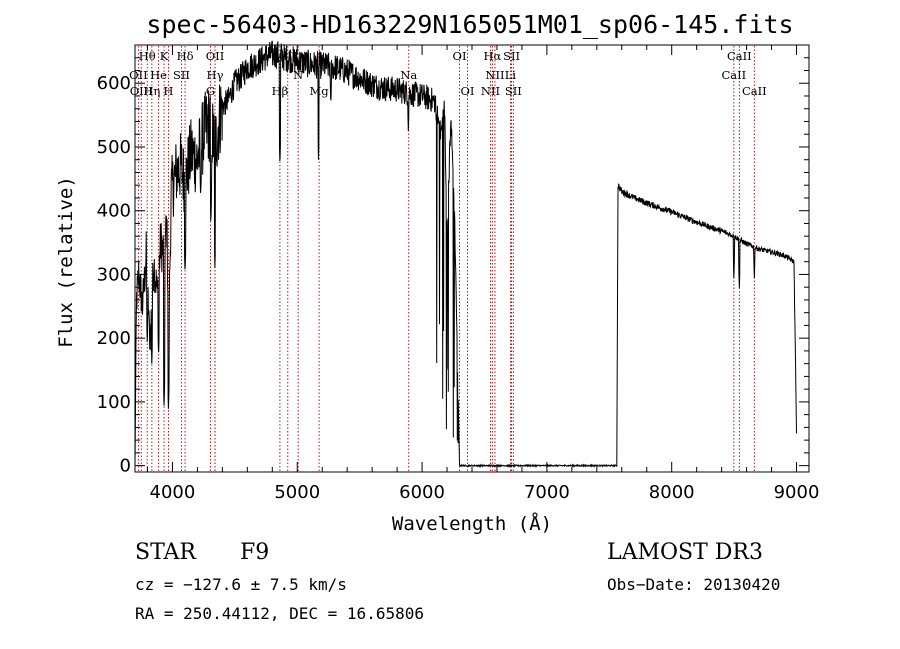 The image size is (900, 649). Describe the element at coordinates (114, 83) in the screenshot. I see `y-tick-label: 600` at that location.